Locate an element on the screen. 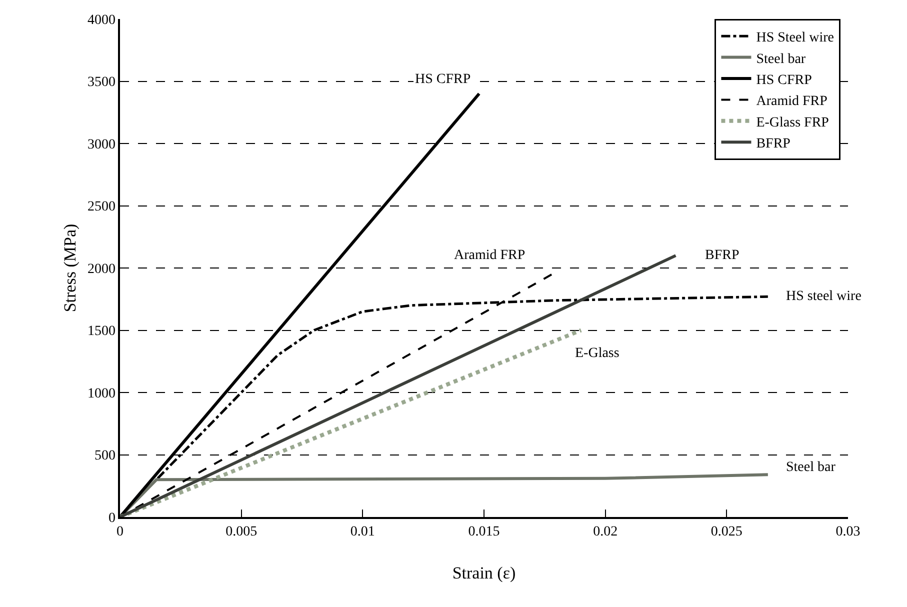  y-tick-label: 3000 is located at coordinates (101, 144).